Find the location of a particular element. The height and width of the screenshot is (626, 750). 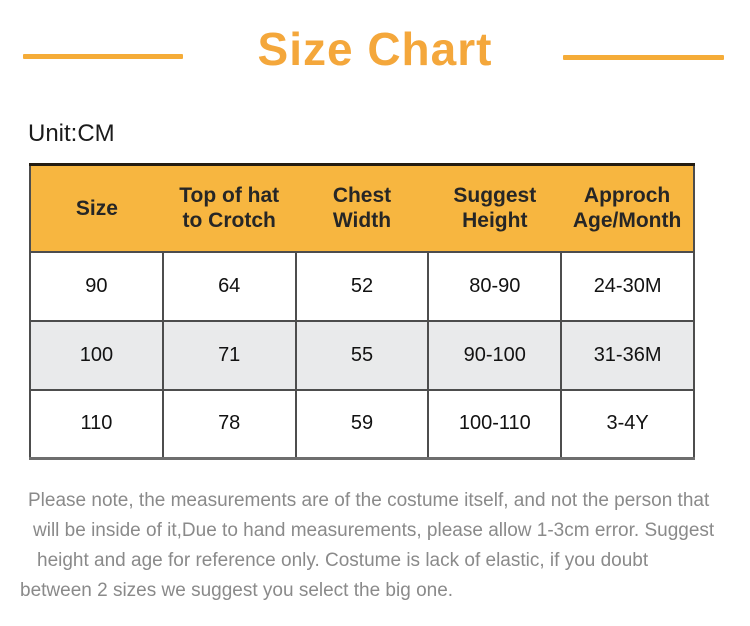

col-header-approch-age-month: Approch Age/Month is located at coordinates (627, 208).